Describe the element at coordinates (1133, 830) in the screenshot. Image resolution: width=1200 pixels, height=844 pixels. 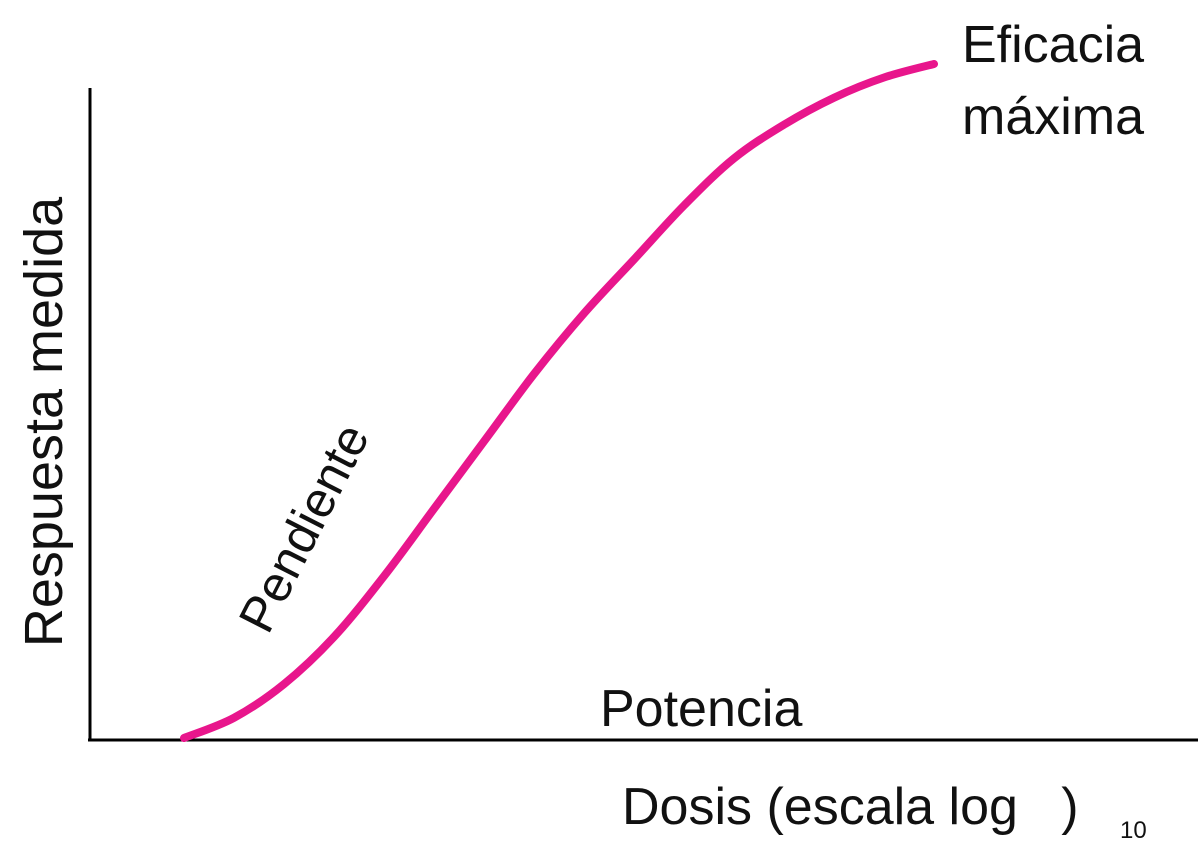
I see `x-axis-label-subscript: 10` at that location.